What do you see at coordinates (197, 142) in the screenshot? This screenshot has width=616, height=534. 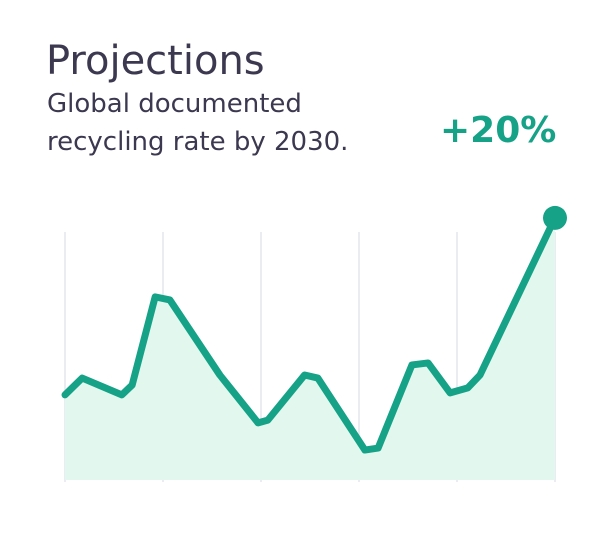 I see `subtitle-line: recycling rate by 2030.` at bounding box center [197, 142].